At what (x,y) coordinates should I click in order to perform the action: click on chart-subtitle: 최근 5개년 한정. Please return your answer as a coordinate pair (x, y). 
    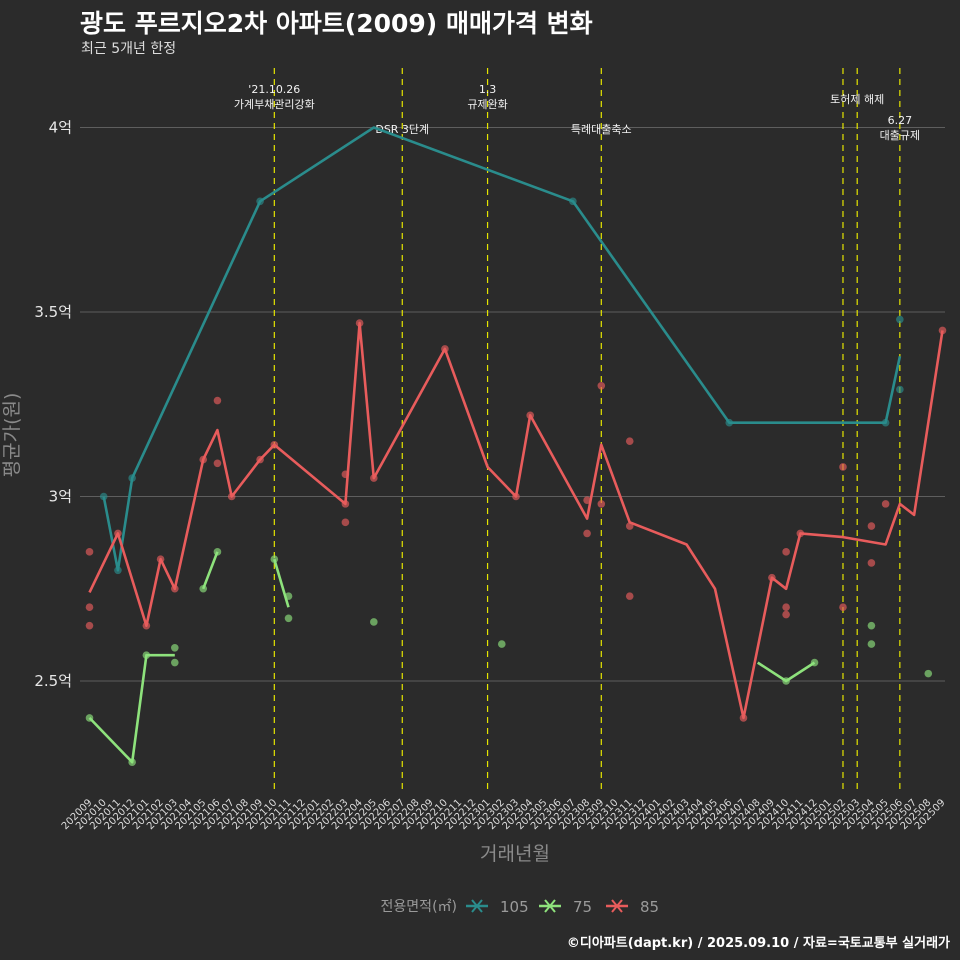
    Looking at the image, I should click on (129, 49).